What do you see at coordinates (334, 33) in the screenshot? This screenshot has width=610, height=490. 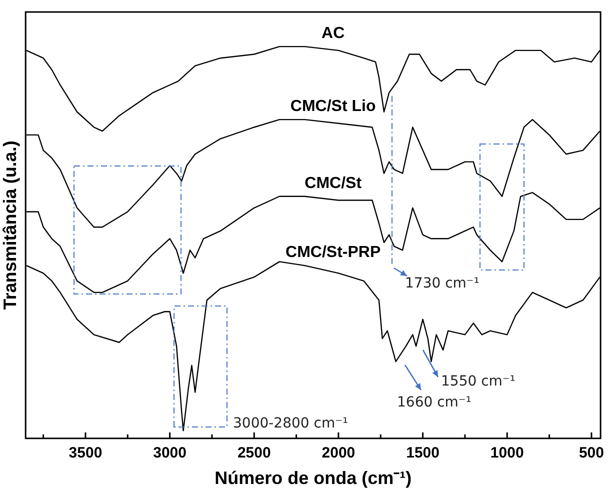 I see `series-label: AC` at bounding box center [334, 33].